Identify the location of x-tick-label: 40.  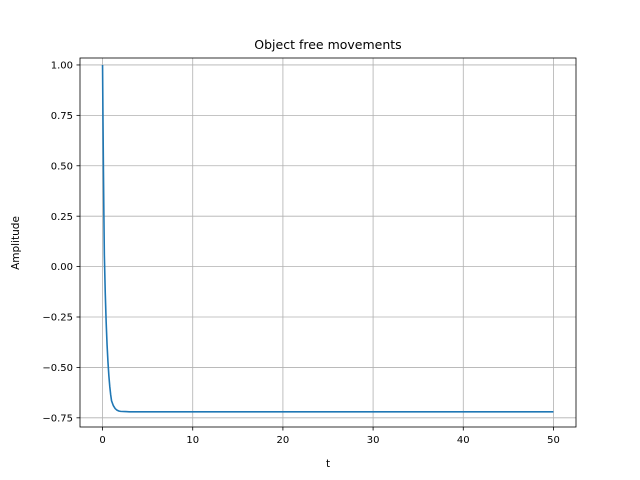
(463, 440).